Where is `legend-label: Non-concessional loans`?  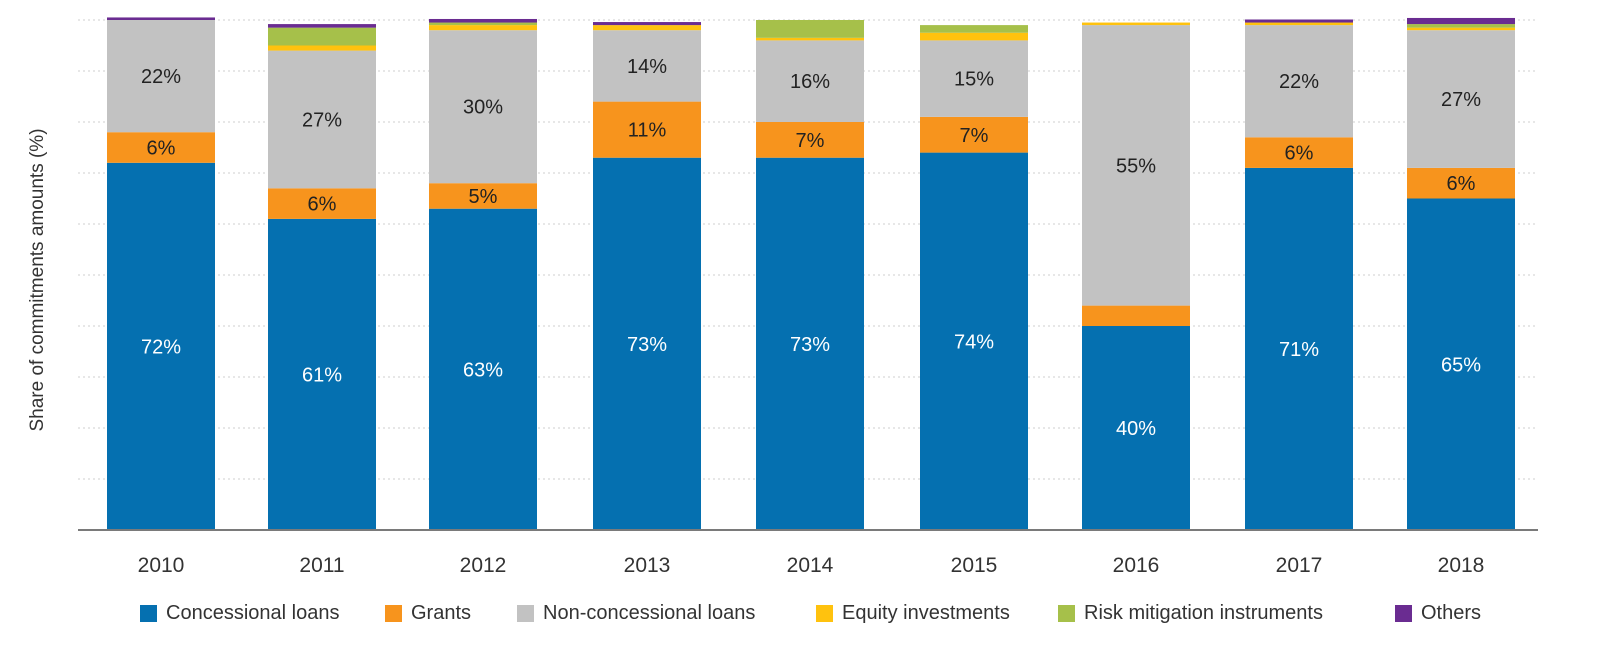
legend-label: Non-concessional loans is located at coordinates (649, 613).